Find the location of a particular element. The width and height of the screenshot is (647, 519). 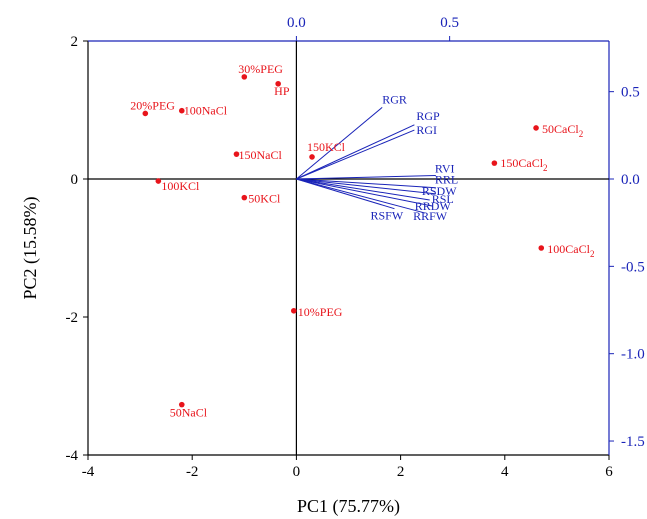

x-tick-label: 6 is located at coordinates (609, 472).